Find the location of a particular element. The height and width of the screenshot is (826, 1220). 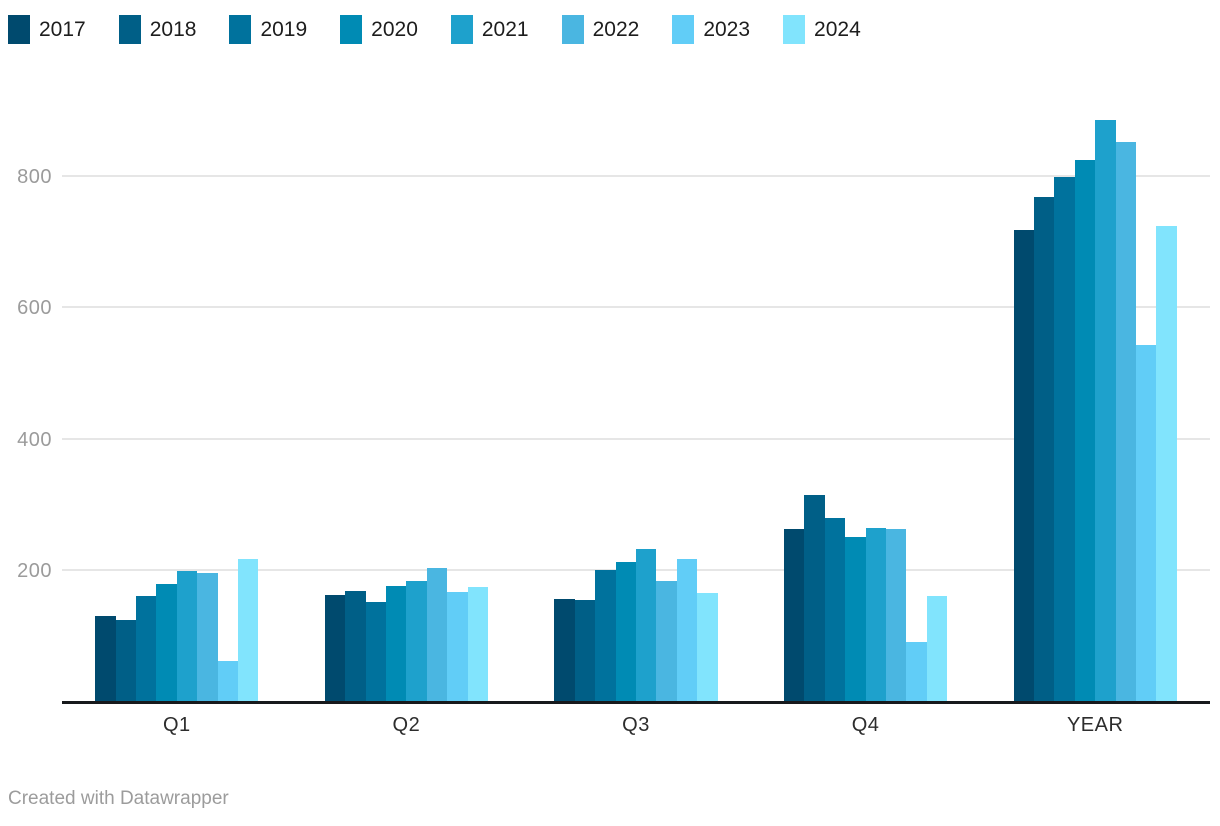

x-tick-label: Q4 is located at coordinates (865, 725).